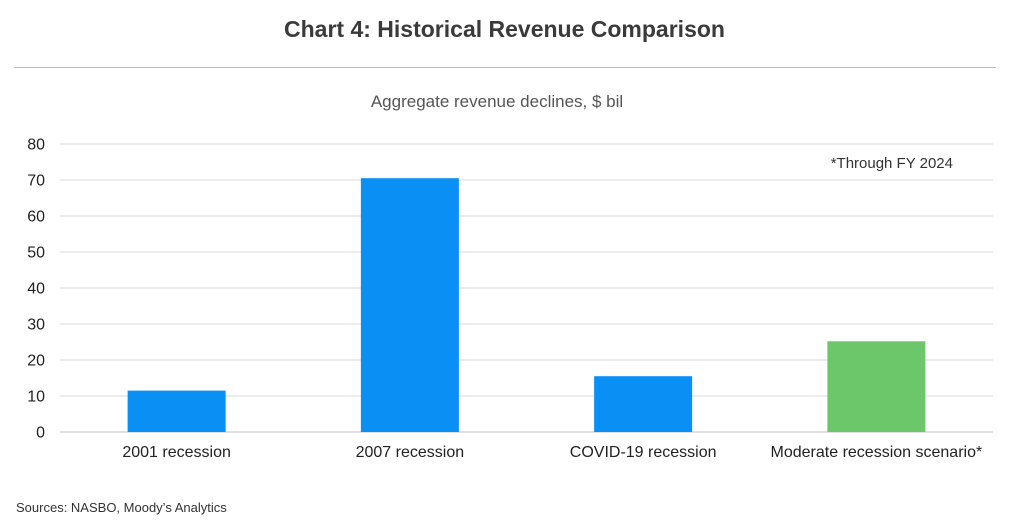 The height and width of the screenshot is (530, 1009). Describe the element at coordinates (36, 145) in the screenshot. I see `y-tick-label: 80` at that location.